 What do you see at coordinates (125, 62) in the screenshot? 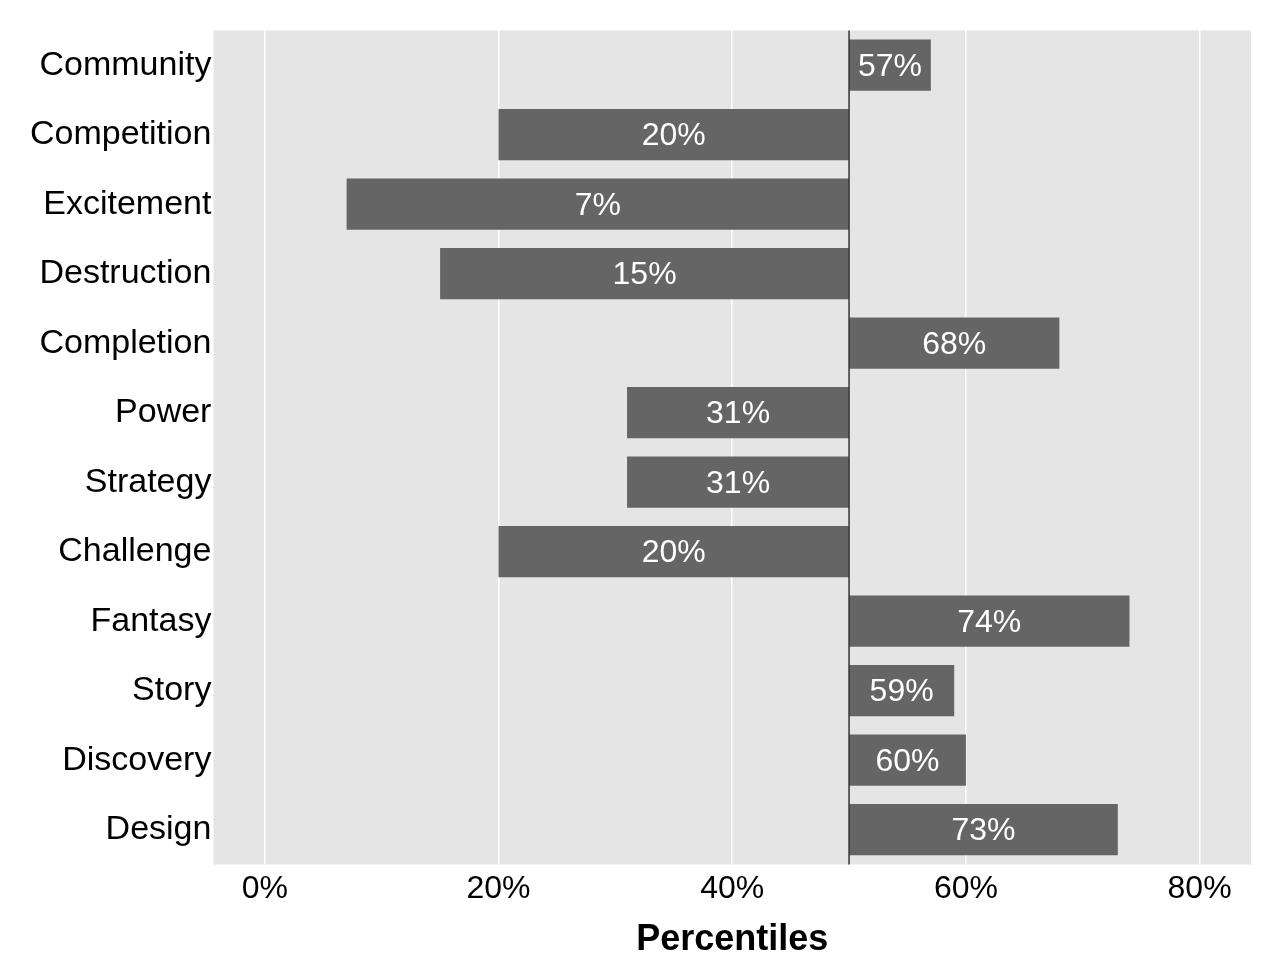
I see `y-tick-label: Community` at bounding box center [125, 62].